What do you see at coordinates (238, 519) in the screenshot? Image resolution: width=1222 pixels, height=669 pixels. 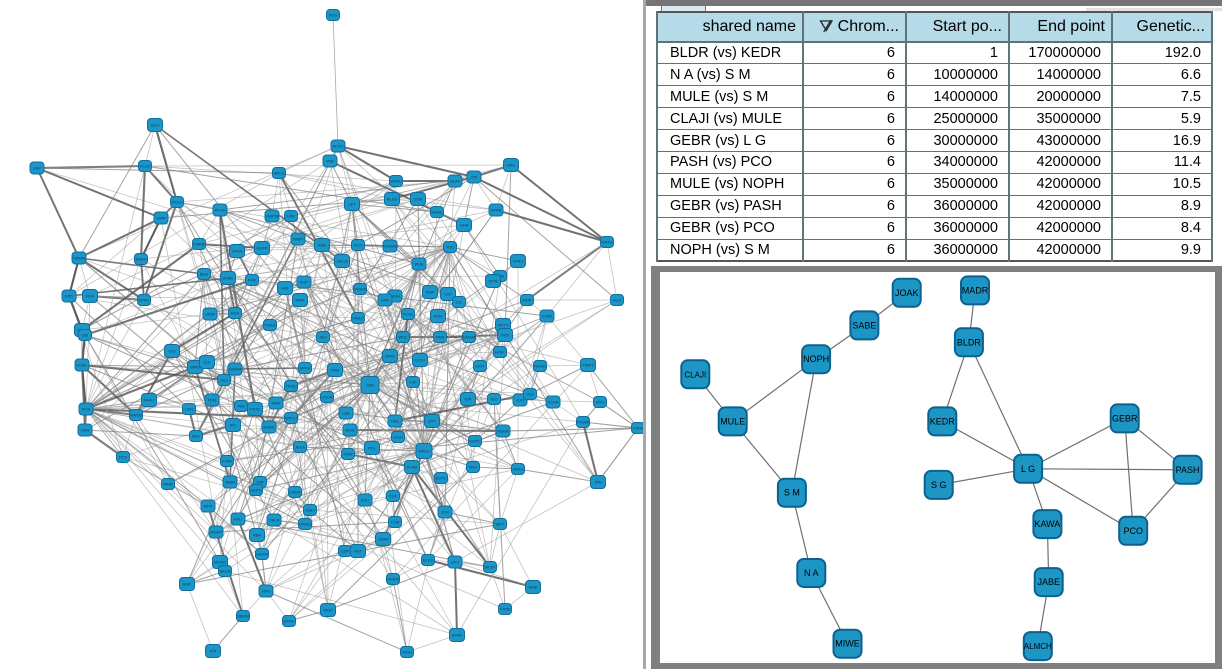 I see `svg-text: KRJ` at bounding box center [238, 519].